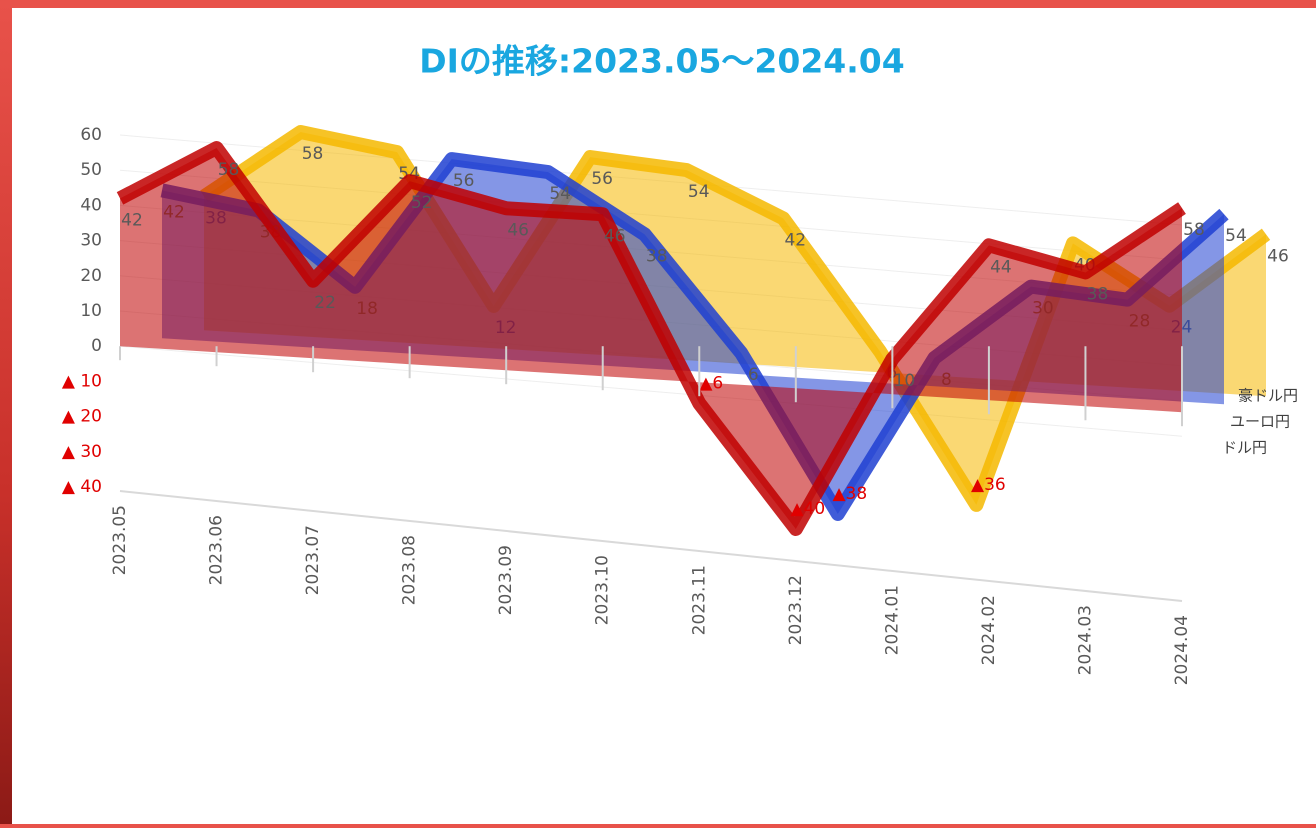 The width and height of the screenshot is (1316, 828). Describe the element at coordinates (96, 346) in the screenshot. I see `y-tick-label: 0` at that location.